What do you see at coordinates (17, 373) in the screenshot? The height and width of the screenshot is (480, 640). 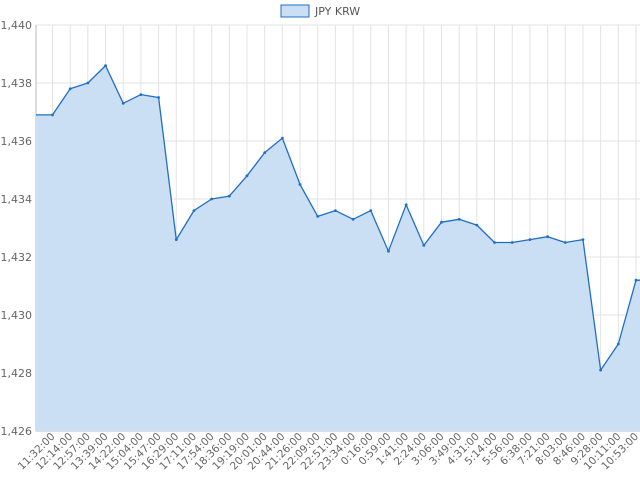 I see `y-tick-label: 1,428` at bounding box center [17, 373].